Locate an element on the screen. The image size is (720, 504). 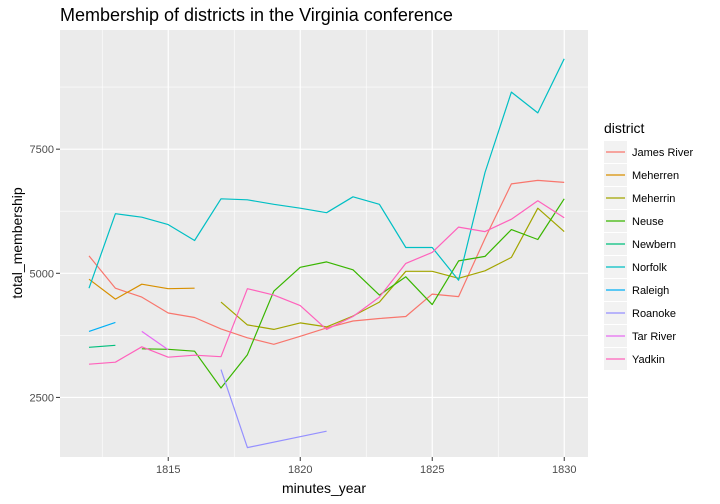
legend-label: Norfolk is located at coordinates (649, 268).